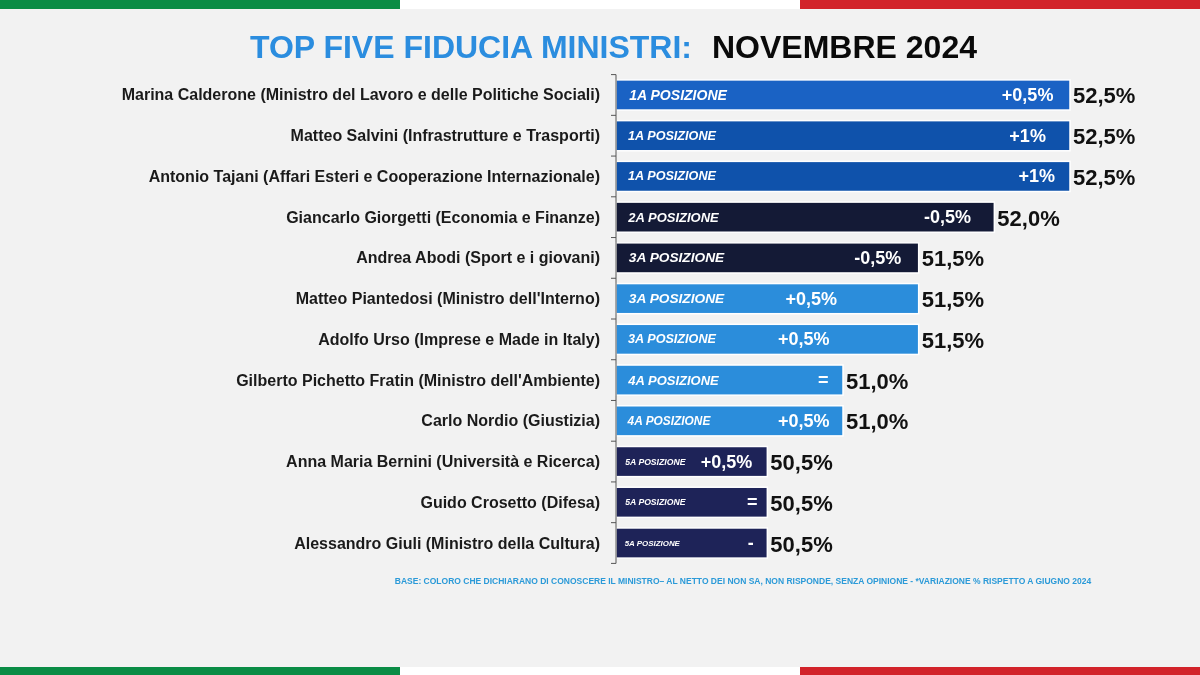 The height and width of the screenshot is (675, 1200). What do you see at coordinates (510, 502) in the screenshot?
I see `y-tick-label: Guido Crosetto (Difesa)` at bounding box center [510, 502].